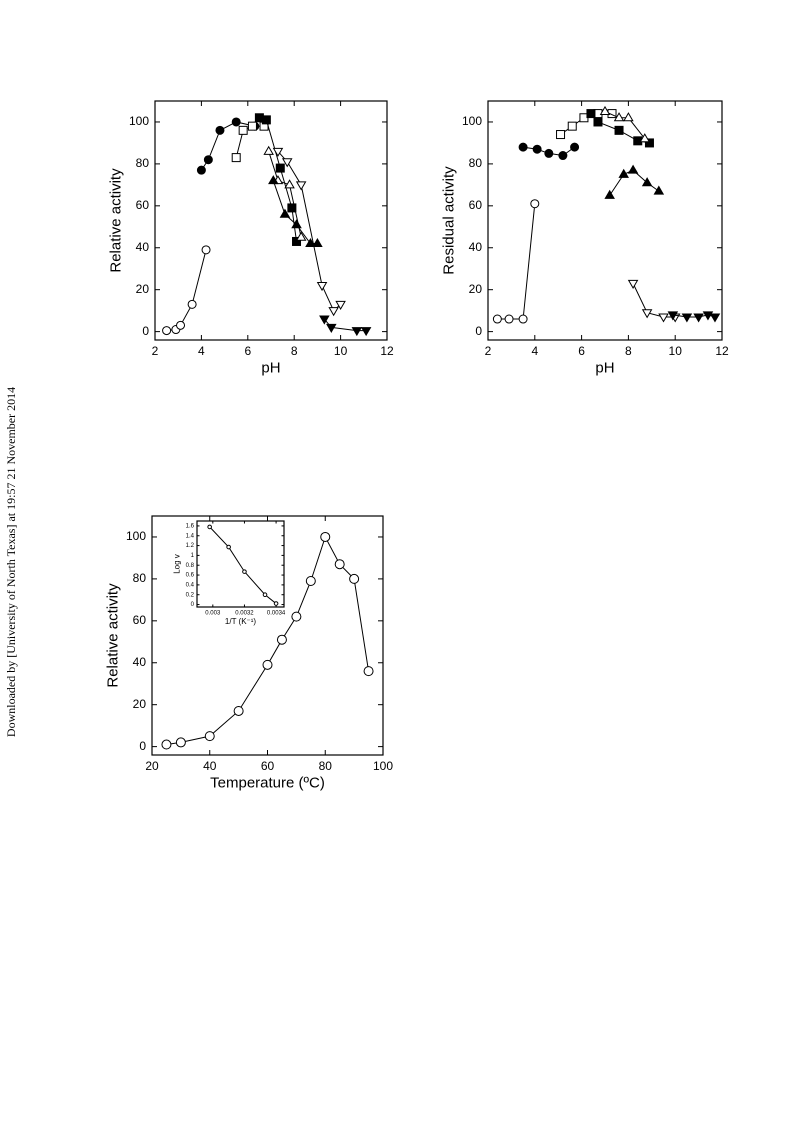  Describe the element at coordinates (267, 782) in the screenshot. I see `x-axis-label: Temperature (ºC)` at that location.